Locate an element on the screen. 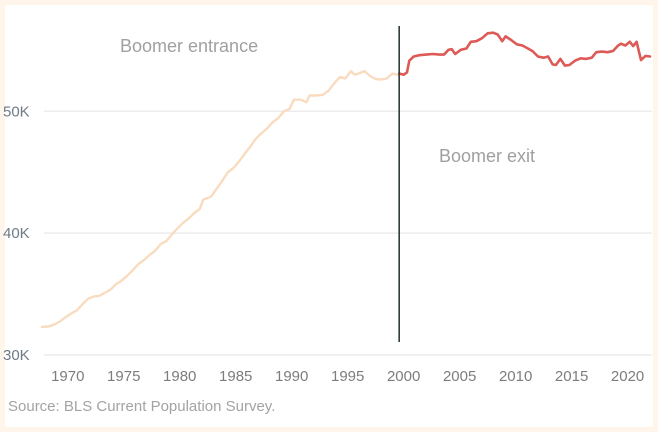  annotation-boomer-exit: Boomer exit is located at coordinates (487, 156).